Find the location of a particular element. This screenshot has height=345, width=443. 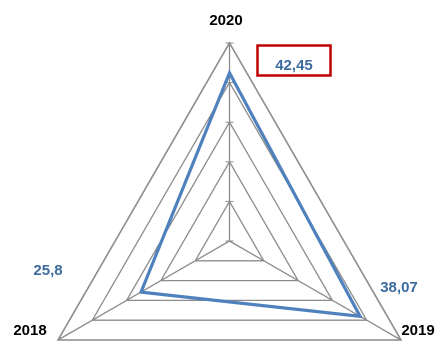

highlight-box is located at coordinates (294, 60).